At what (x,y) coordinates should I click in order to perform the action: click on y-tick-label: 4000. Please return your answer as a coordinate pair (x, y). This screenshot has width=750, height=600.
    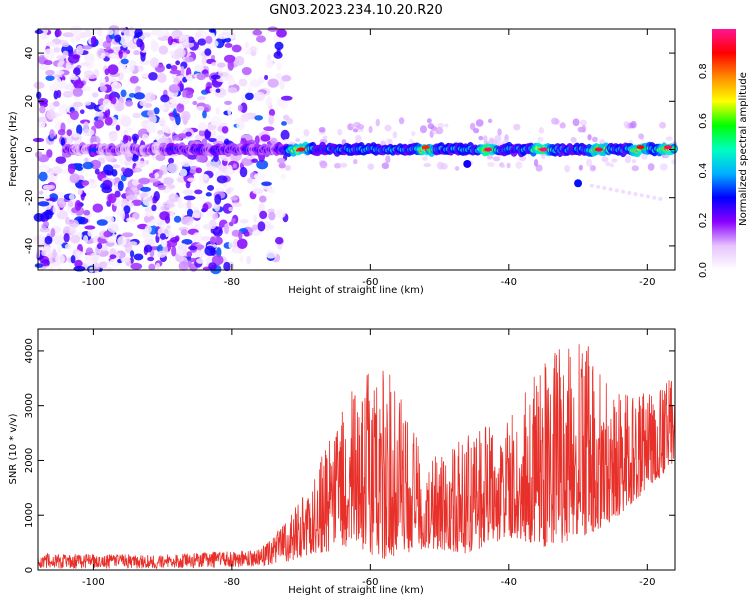
    Looking at the image, I should click on (29, 350).